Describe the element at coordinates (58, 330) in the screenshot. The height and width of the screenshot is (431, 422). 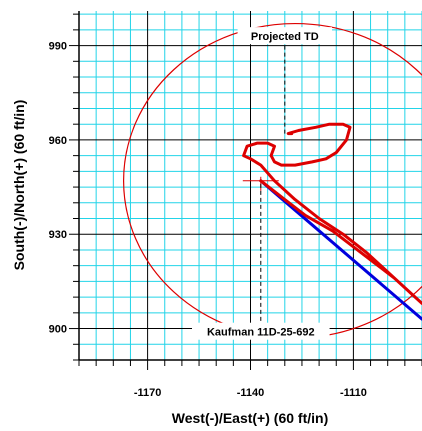
I see `y-tick-label: 900` at that location.